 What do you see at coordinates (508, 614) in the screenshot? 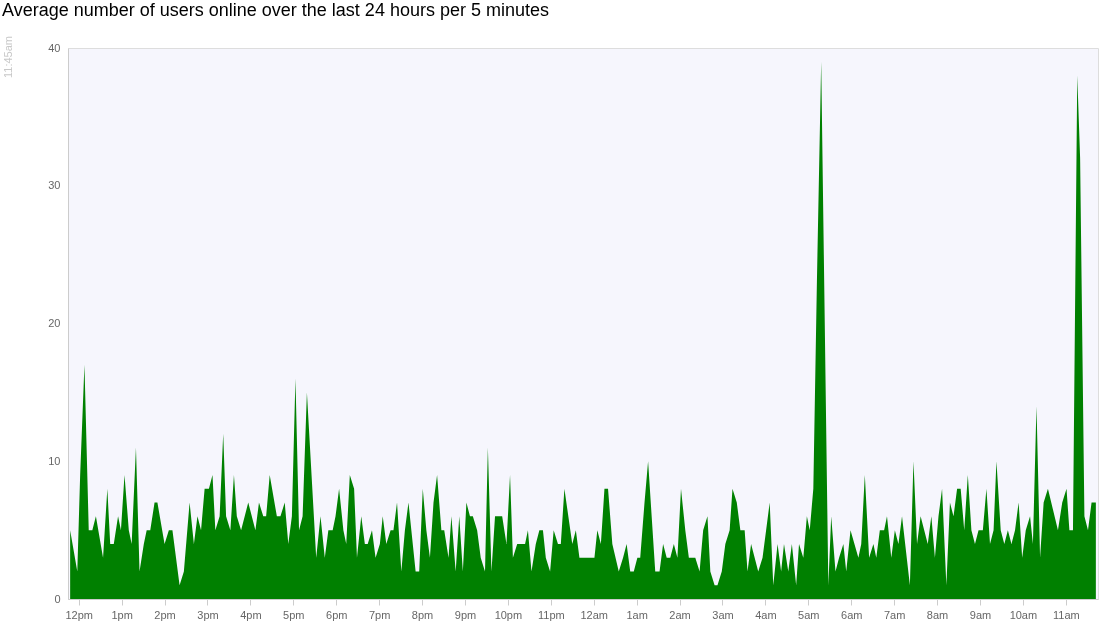
I see `x-tick-label: 10pm` at bounding box center [508, 614].